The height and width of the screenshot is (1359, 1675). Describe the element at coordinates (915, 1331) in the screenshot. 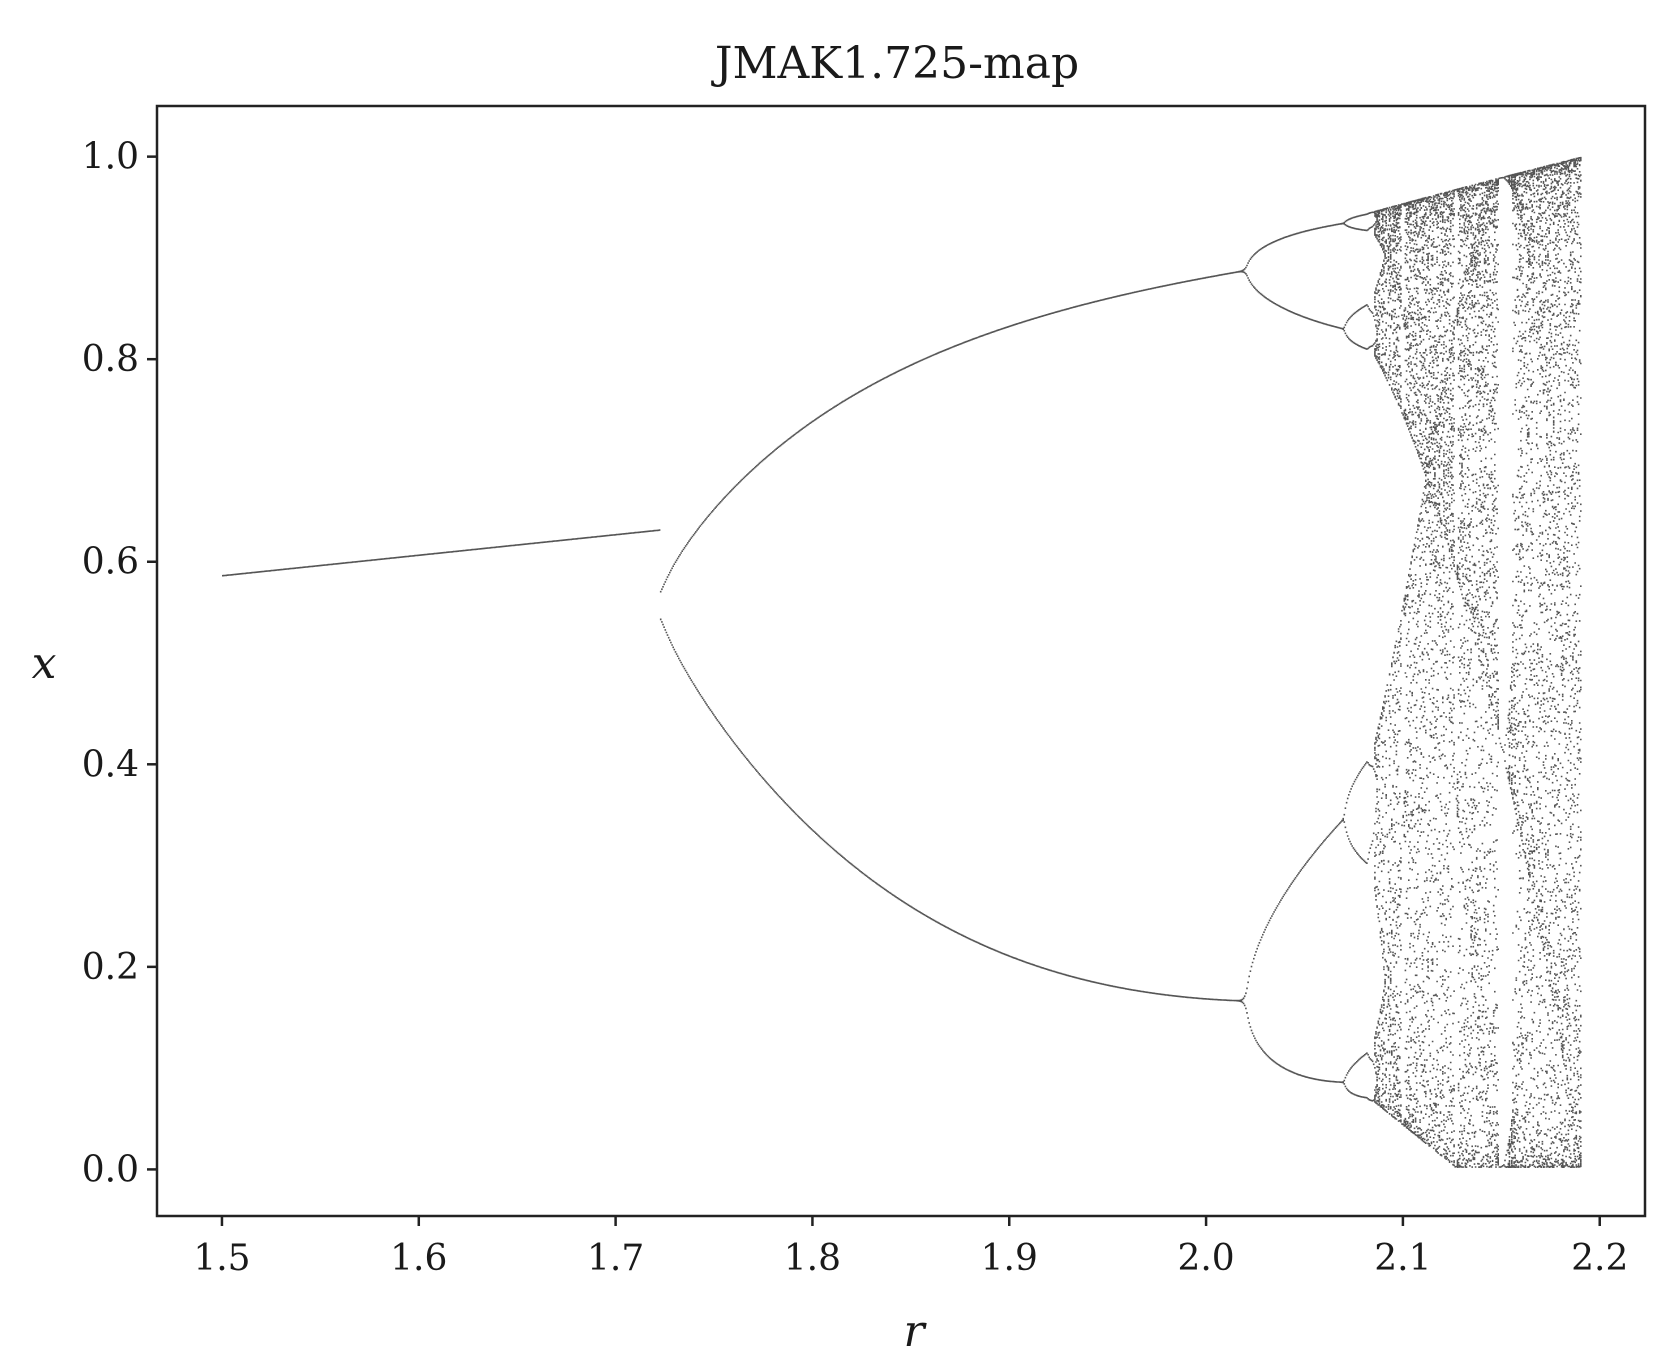

I see `x-axis-label: r` at that location.